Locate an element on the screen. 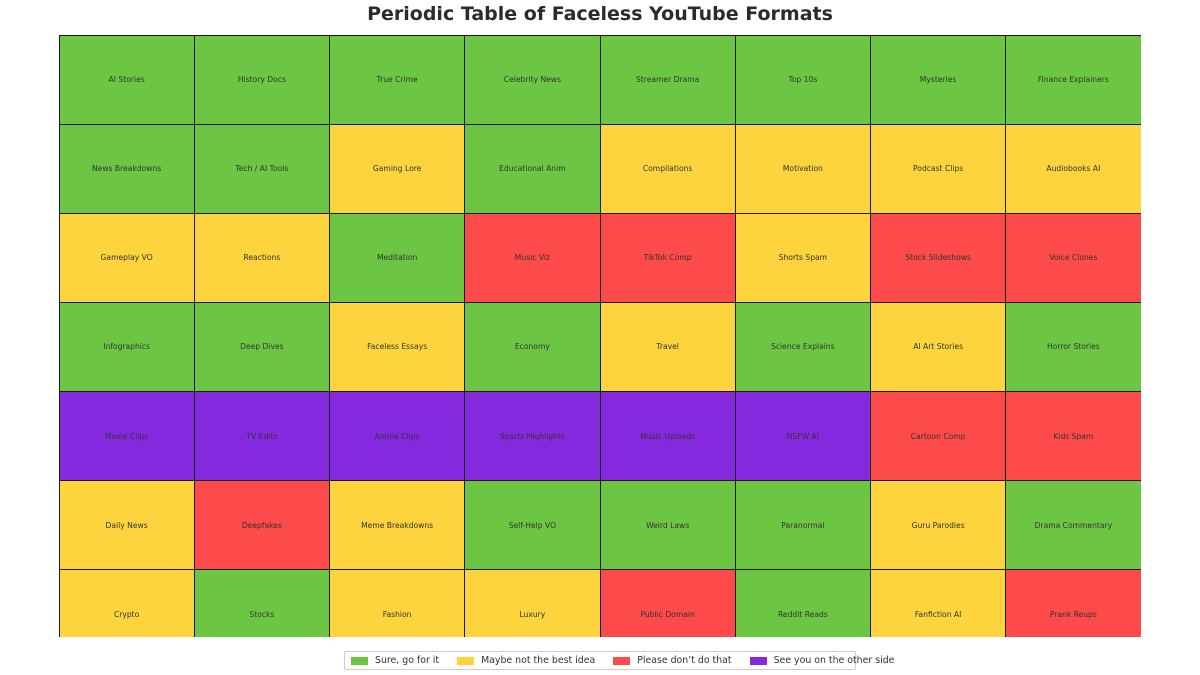 Image resolution: width=1200 pixels, height=675 pixels. legend-item-red: Please don’t do that is located at coordinates (671, 660).